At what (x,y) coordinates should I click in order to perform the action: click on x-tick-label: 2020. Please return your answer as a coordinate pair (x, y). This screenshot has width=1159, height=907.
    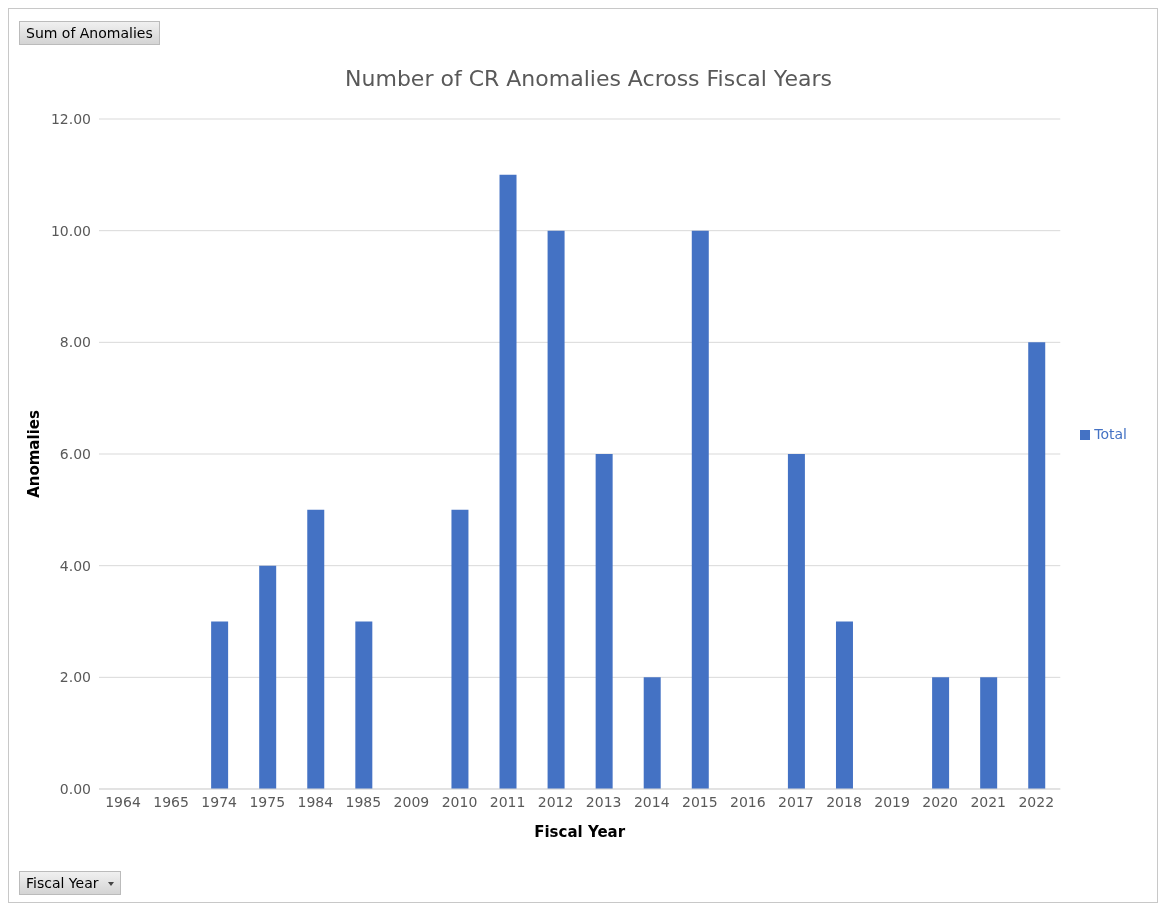
    Looking at the image, I should click on (940, 801).